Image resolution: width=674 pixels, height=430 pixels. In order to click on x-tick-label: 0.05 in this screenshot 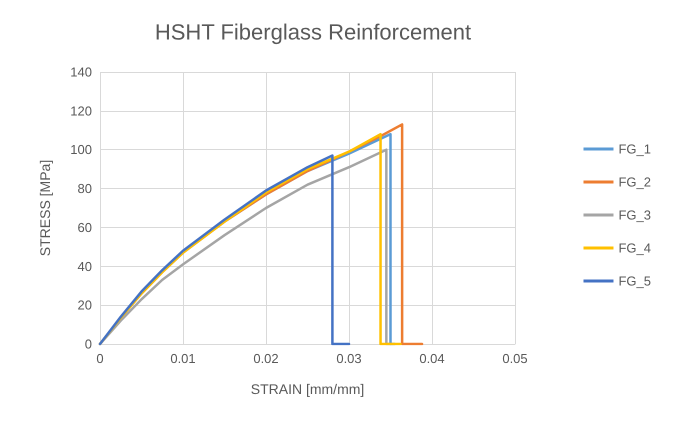, I will do `click(515, 358)`.